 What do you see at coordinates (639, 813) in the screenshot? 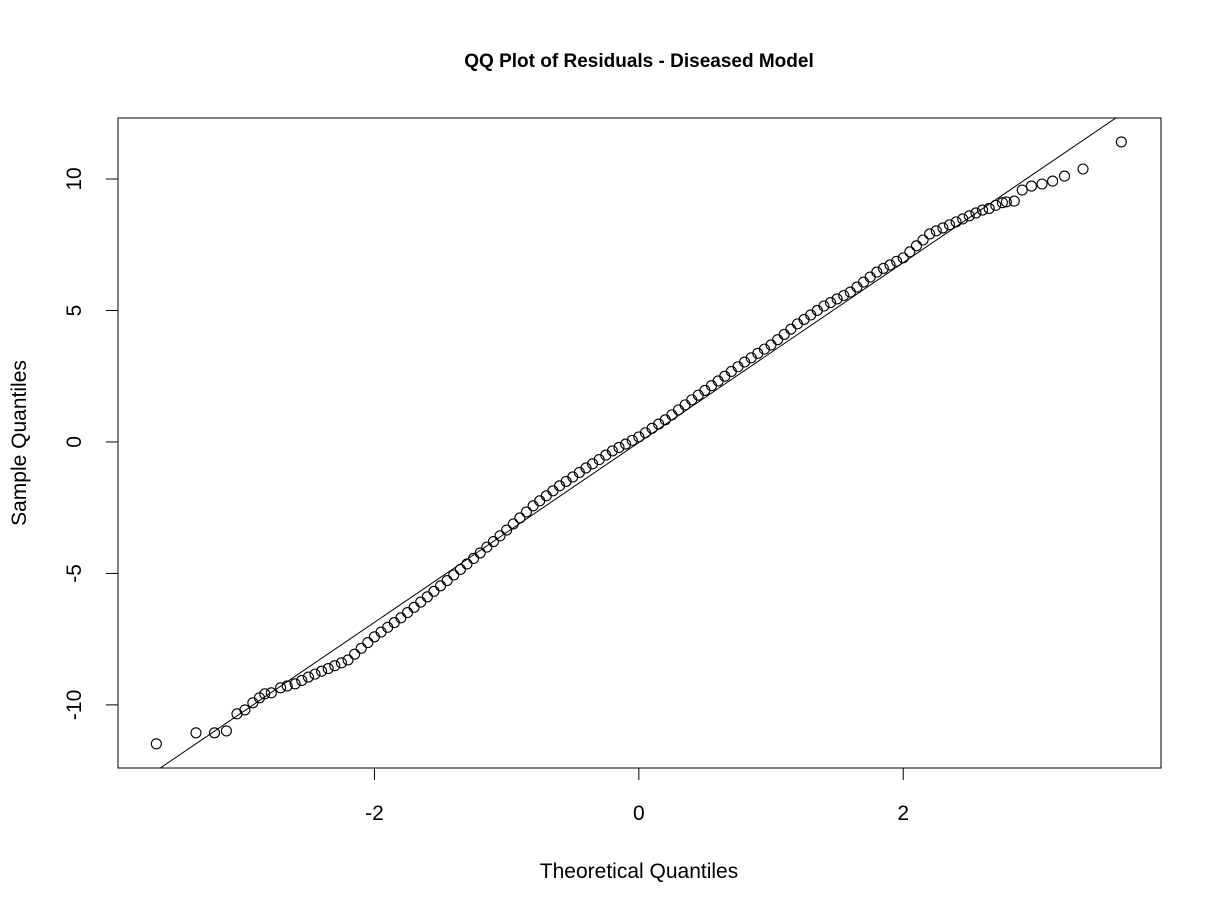
I see `x-tick-label: 0` at bounding box center [639, 813].